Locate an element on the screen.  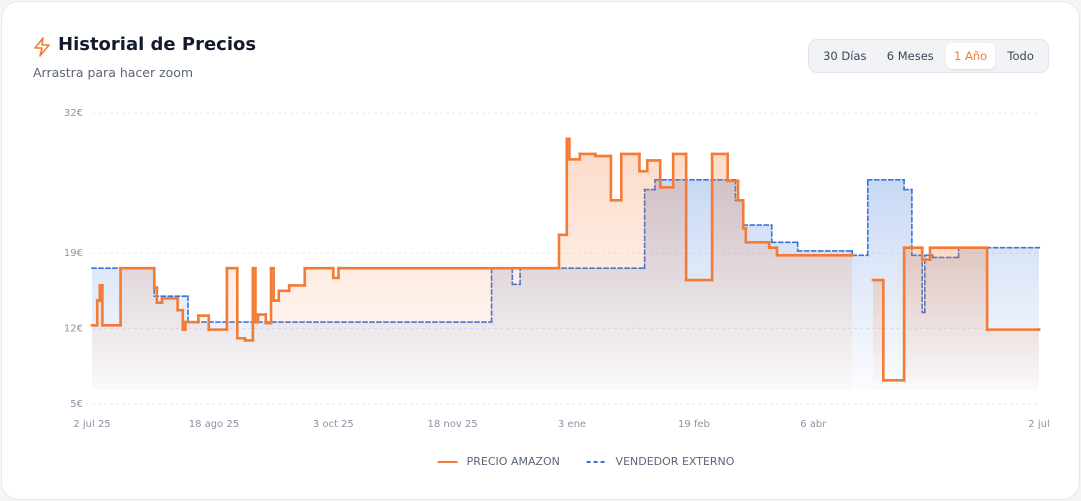
x-tick-label: 3 ene is located at coordinates (572, 424).